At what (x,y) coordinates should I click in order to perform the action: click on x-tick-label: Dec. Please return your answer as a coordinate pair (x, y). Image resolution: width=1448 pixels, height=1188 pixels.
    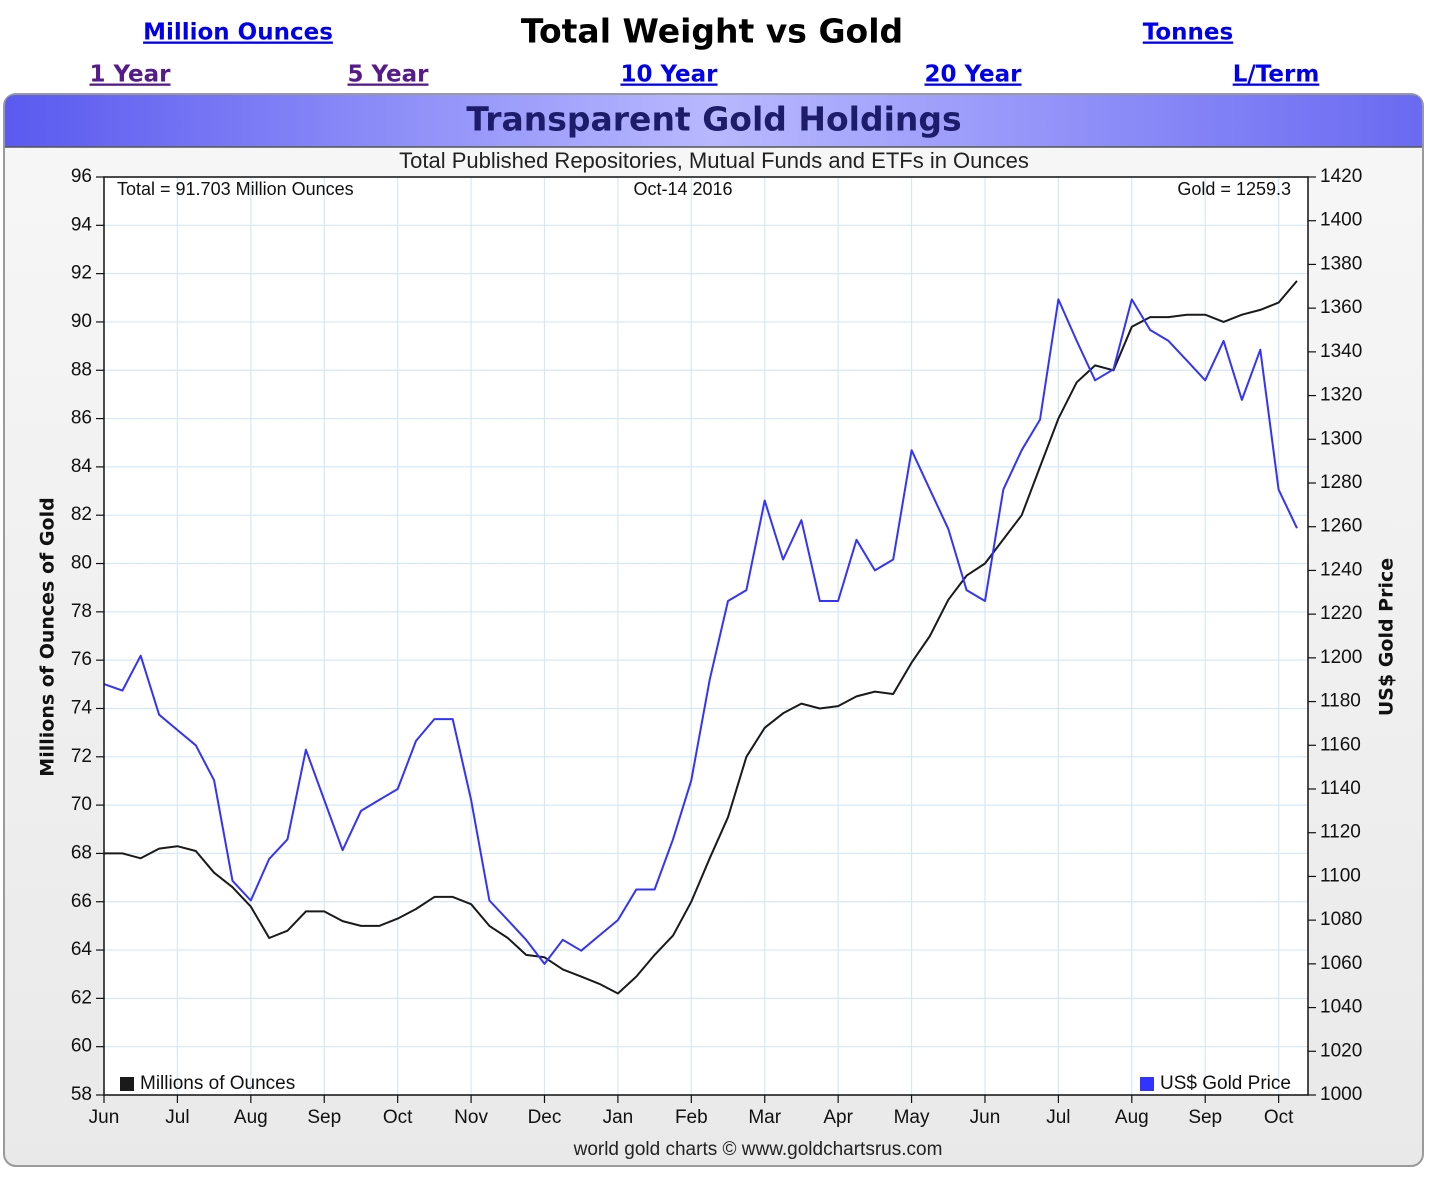
    Looking at the image, I should click on (545, 1117).